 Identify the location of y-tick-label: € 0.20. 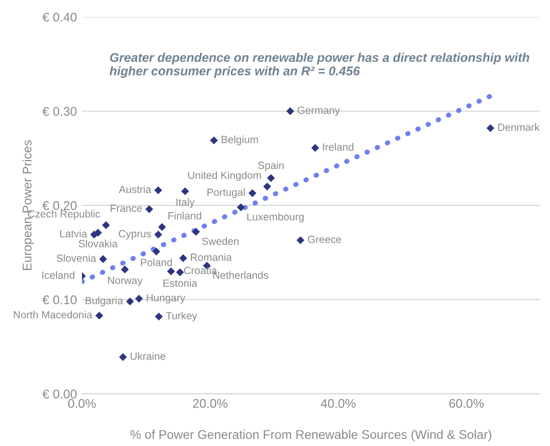
(59, 205).